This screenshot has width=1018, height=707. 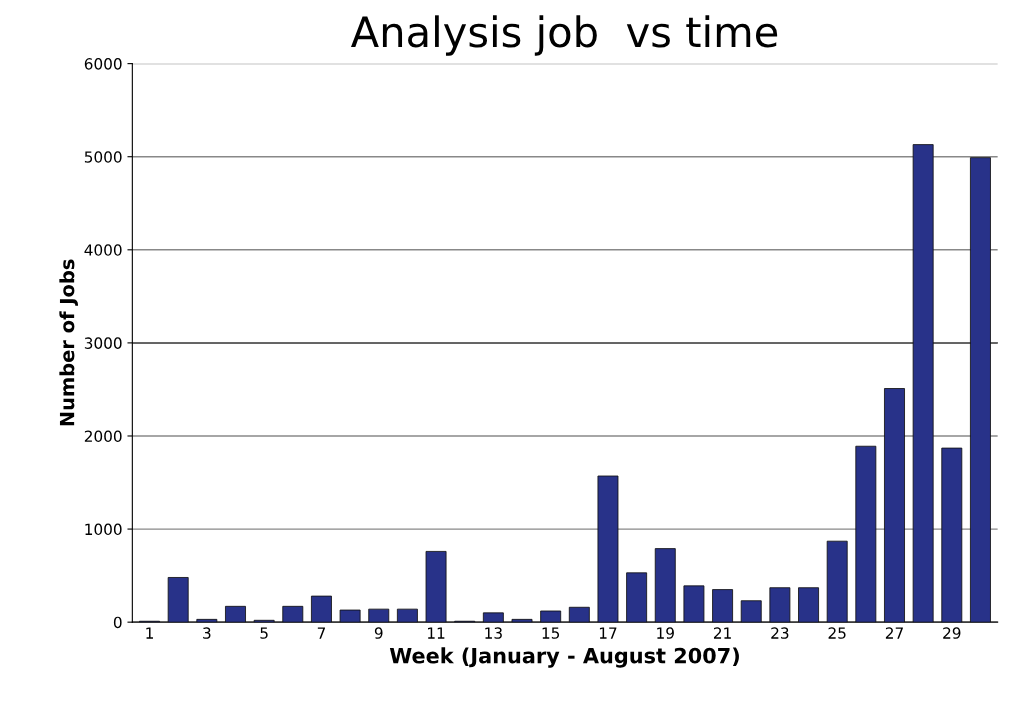 I want to click on x-tick-label: 25, so click(x=837, y=633).